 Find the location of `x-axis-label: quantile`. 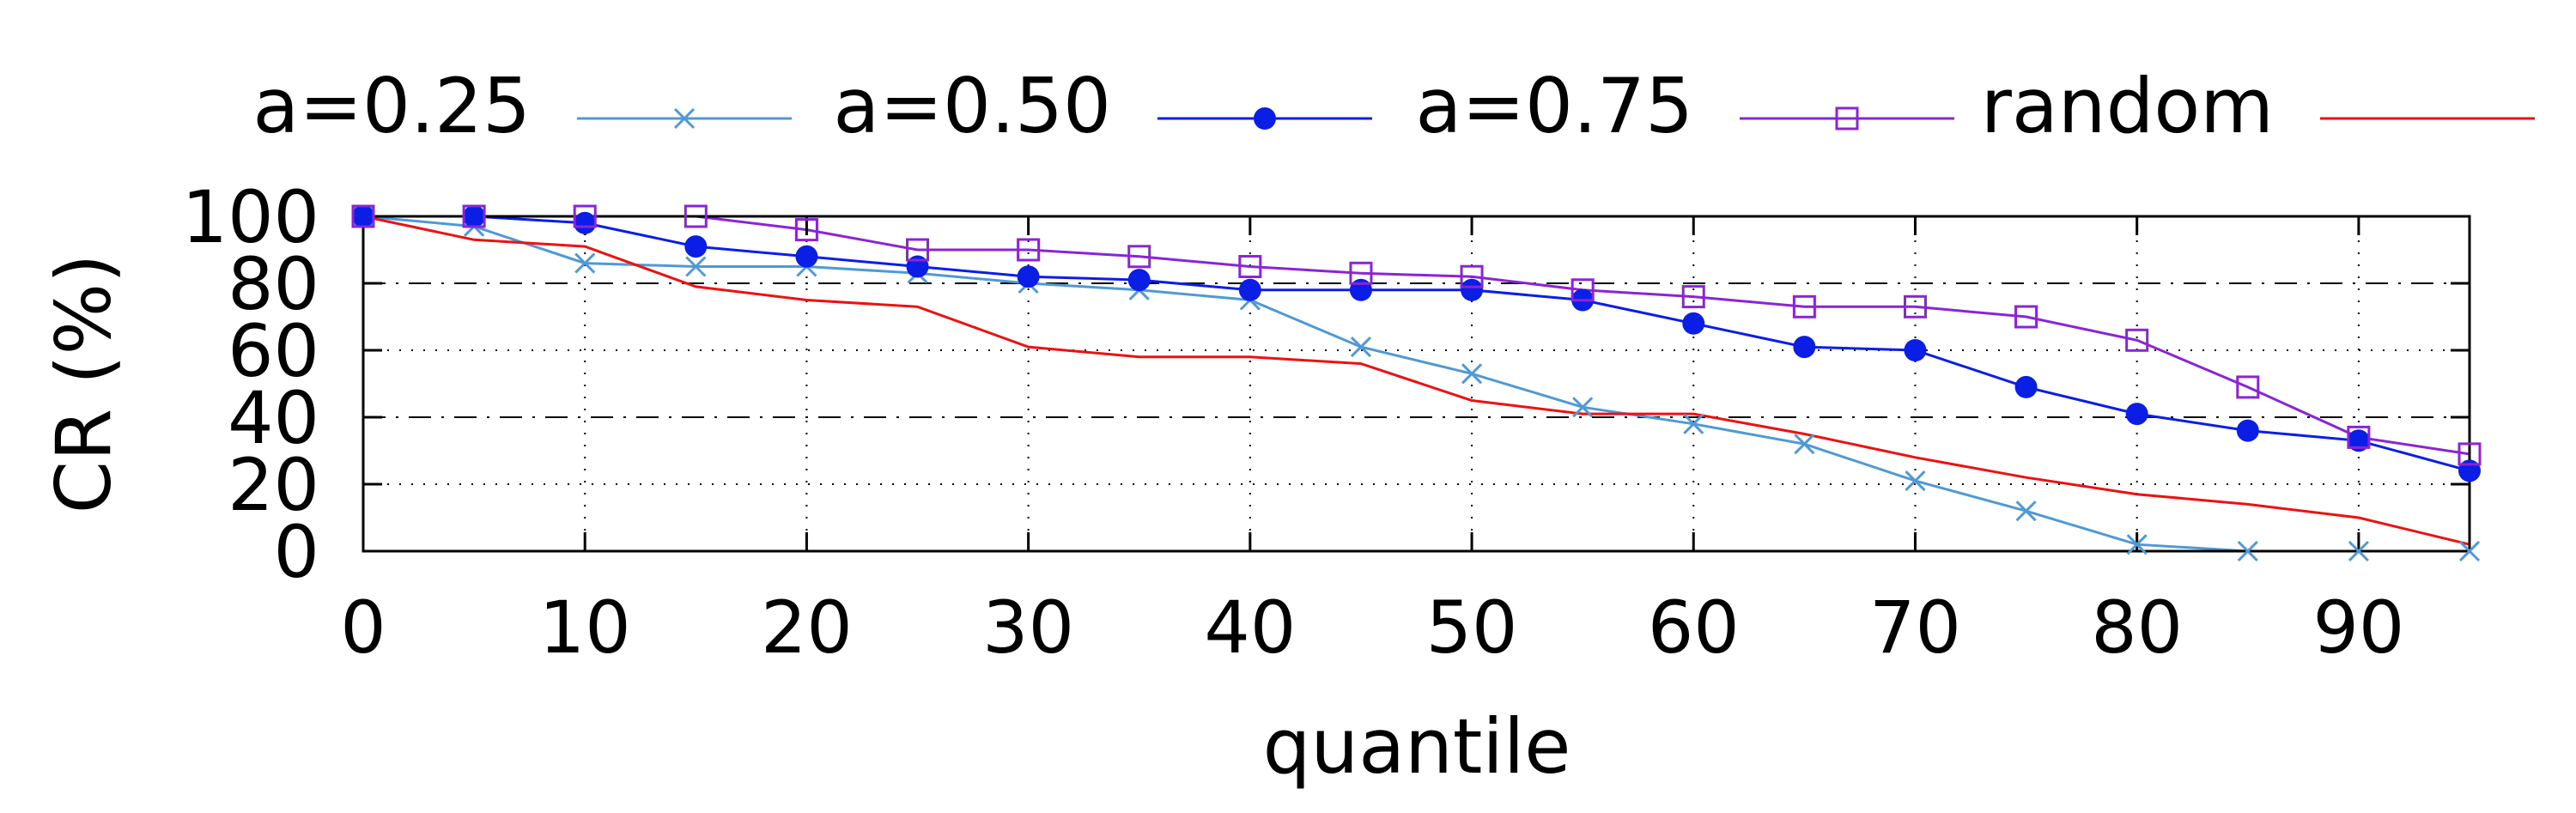

x-axis-label: quantile is located at coordinates (1417, 746).